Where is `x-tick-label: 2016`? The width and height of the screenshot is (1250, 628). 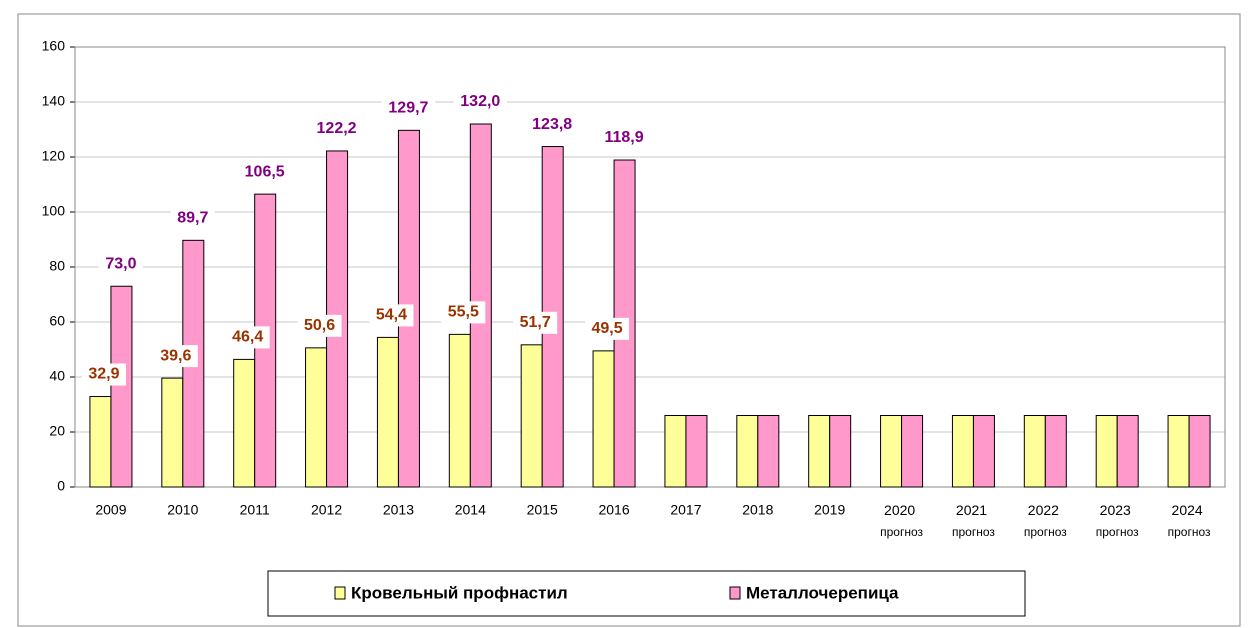 x-tick-label: 2016 is located at coordinates (613, 510).